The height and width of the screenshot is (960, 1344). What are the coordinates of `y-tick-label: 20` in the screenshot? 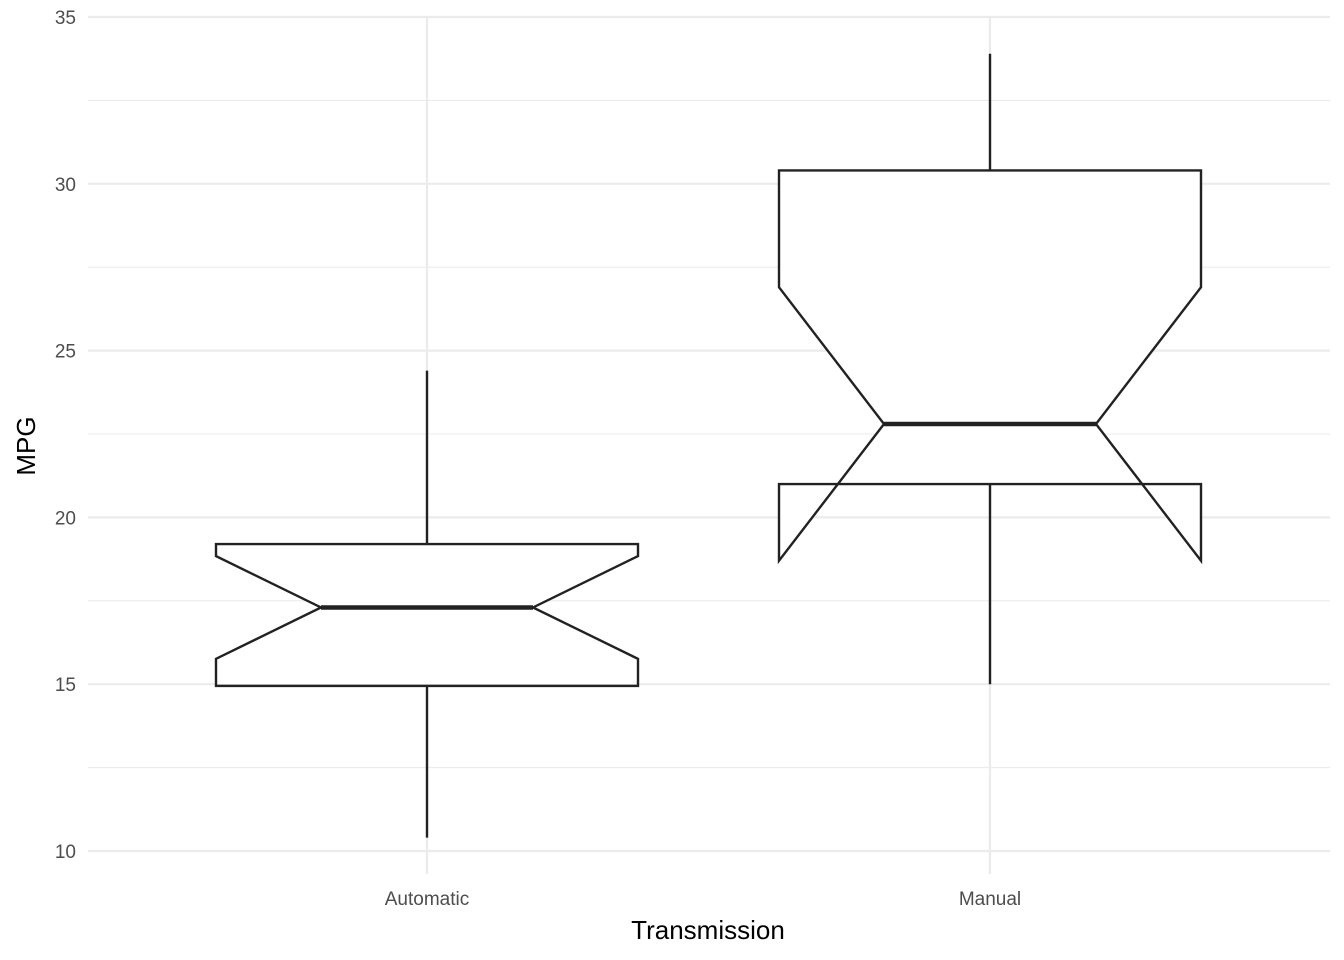 It's located at (65, 518).